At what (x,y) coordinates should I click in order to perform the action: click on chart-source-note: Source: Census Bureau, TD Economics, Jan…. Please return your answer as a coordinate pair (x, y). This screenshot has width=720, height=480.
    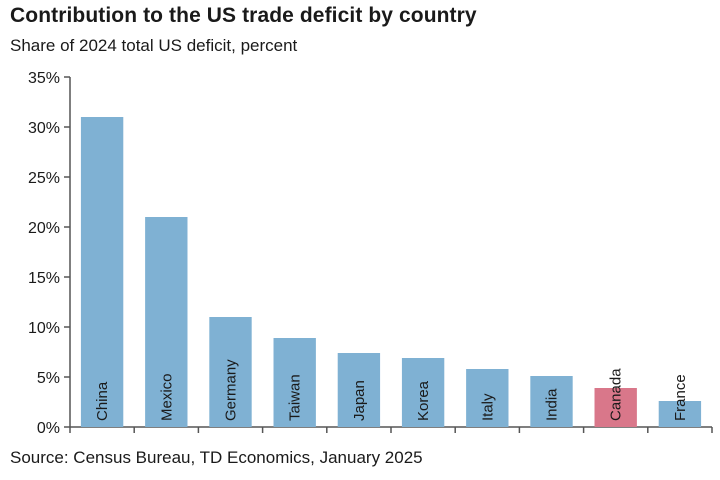
    Looking at the image, I should click on (216, 457).